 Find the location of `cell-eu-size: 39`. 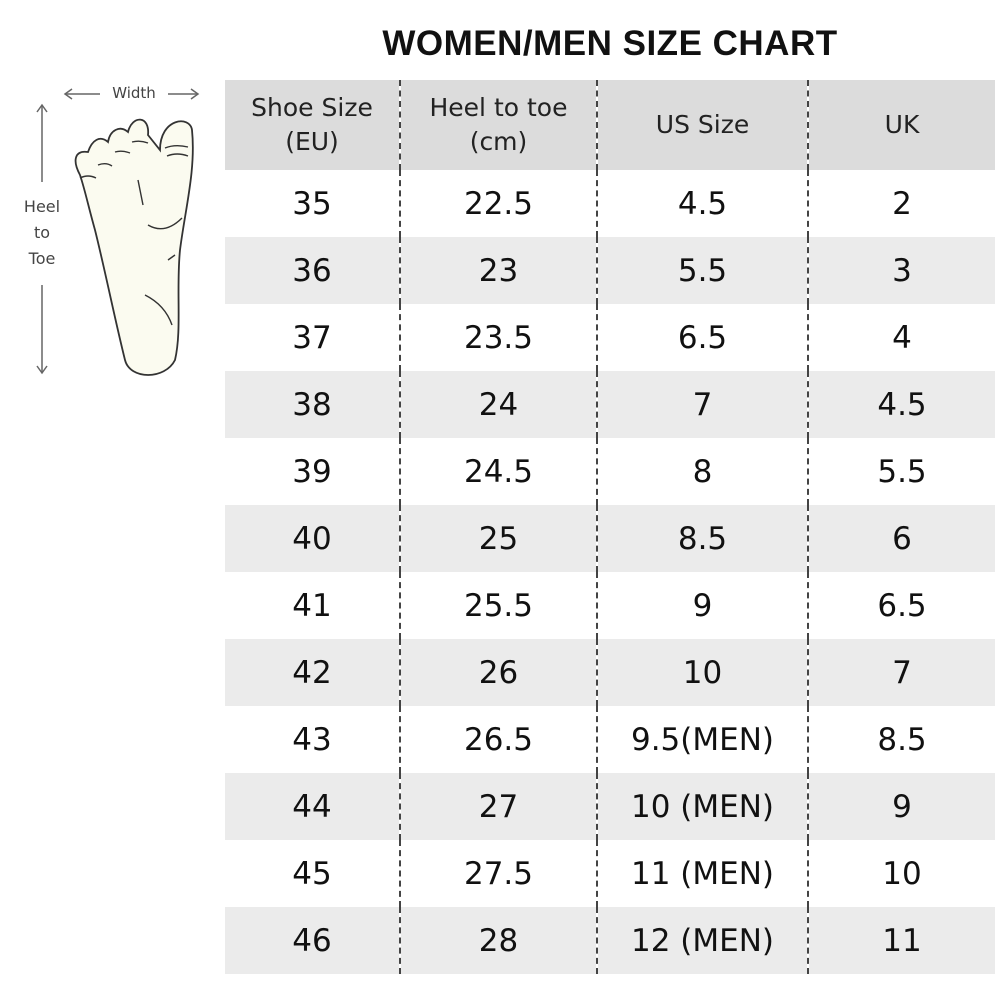

cell-eu-size: 39 is located at coordinates (312, 471).